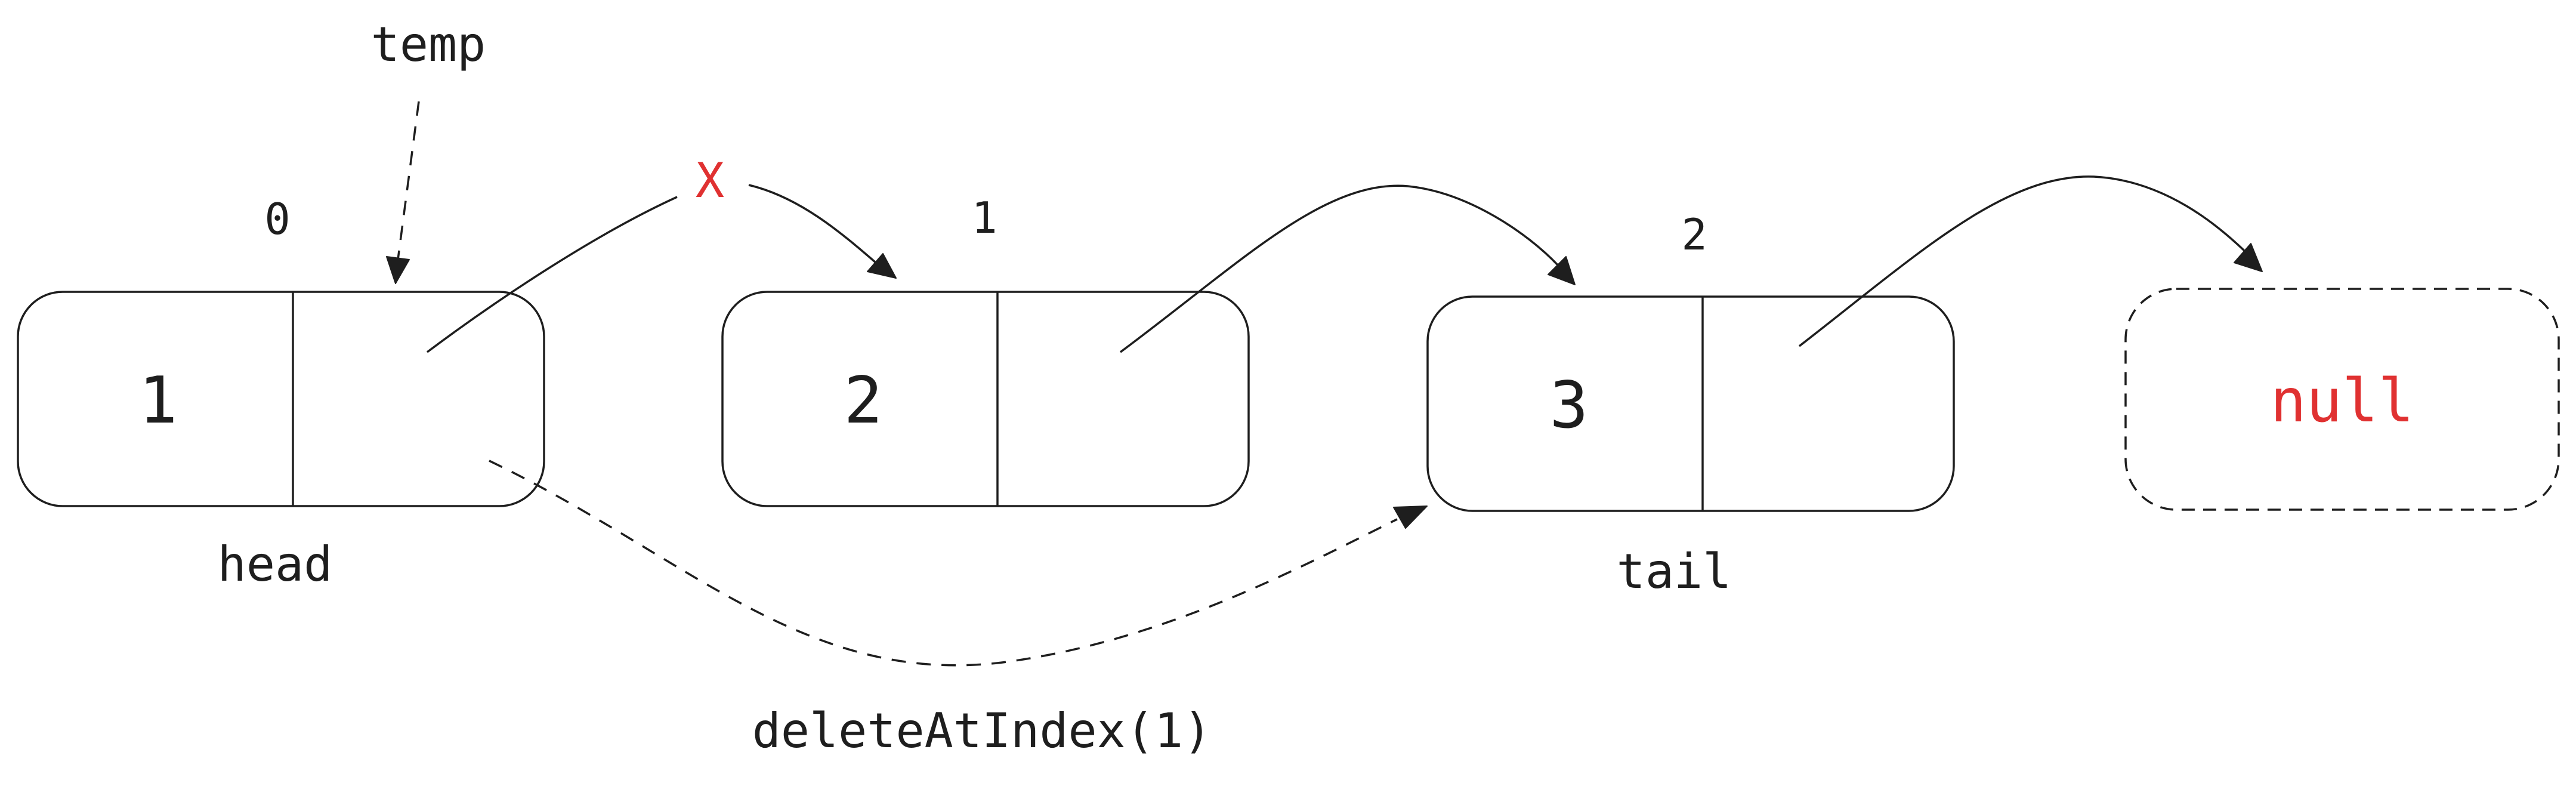 The image size is (2576, 786). Describe the element at coordinates (1694, 234) in the screenshot. I see `node-2-index: 2` at that location.